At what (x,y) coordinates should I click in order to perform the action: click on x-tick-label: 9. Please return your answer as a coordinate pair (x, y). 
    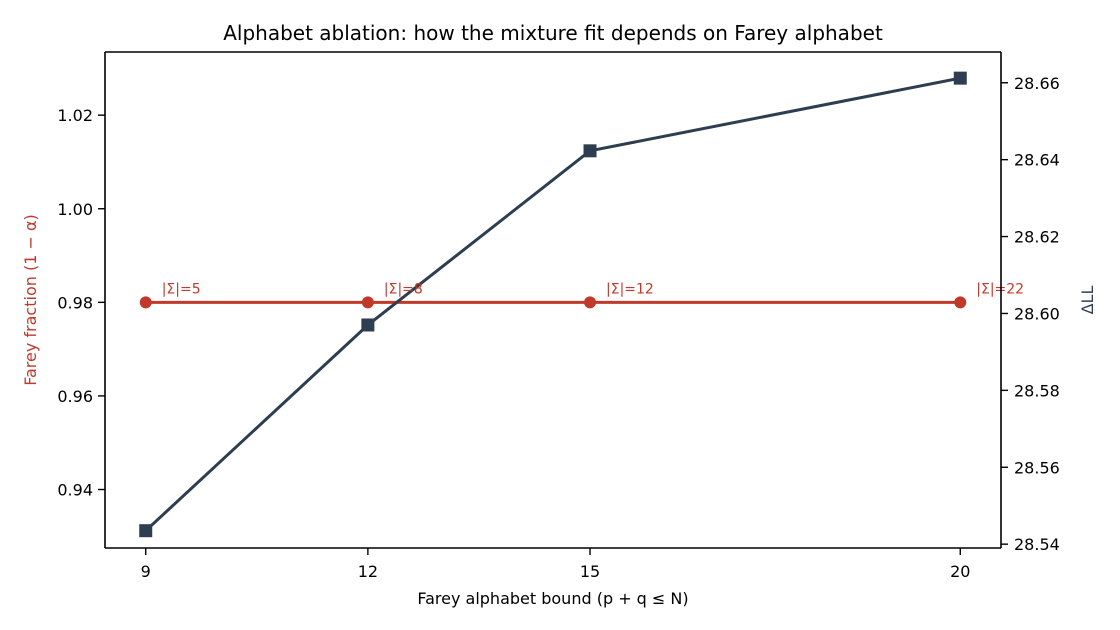
    Looking at the image, I should click on (146, 571).